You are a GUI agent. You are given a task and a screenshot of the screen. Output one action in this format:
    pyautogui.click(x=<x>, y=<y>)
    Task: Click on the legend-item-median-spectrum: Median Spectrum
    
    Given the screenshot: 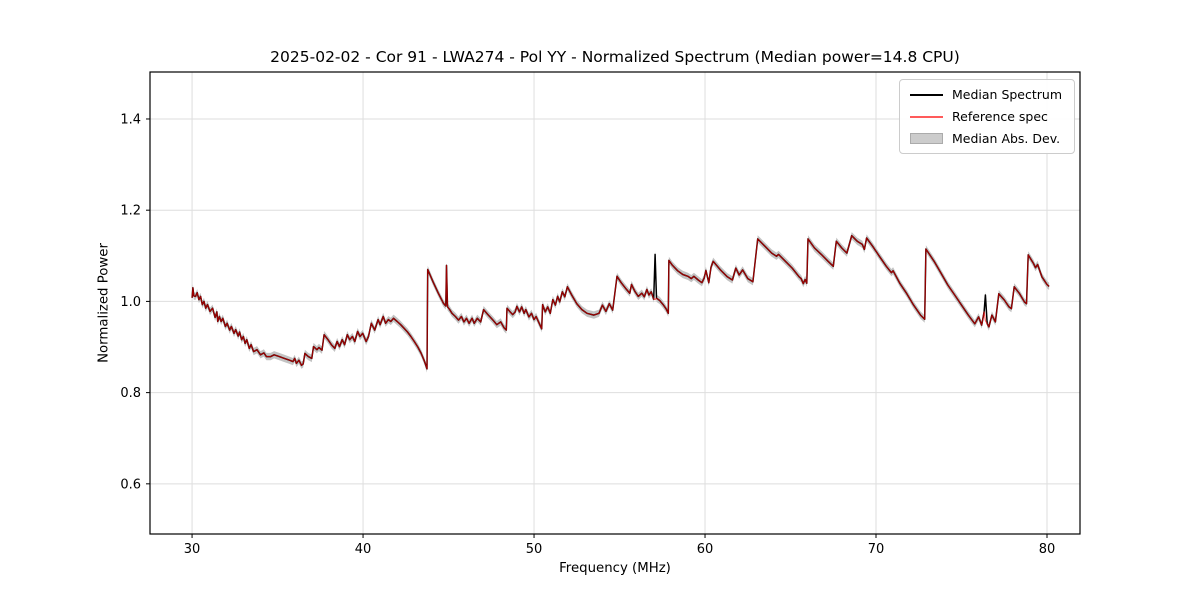 What is the action you would take?
    pyautogui.click(x=987, y=94)
    